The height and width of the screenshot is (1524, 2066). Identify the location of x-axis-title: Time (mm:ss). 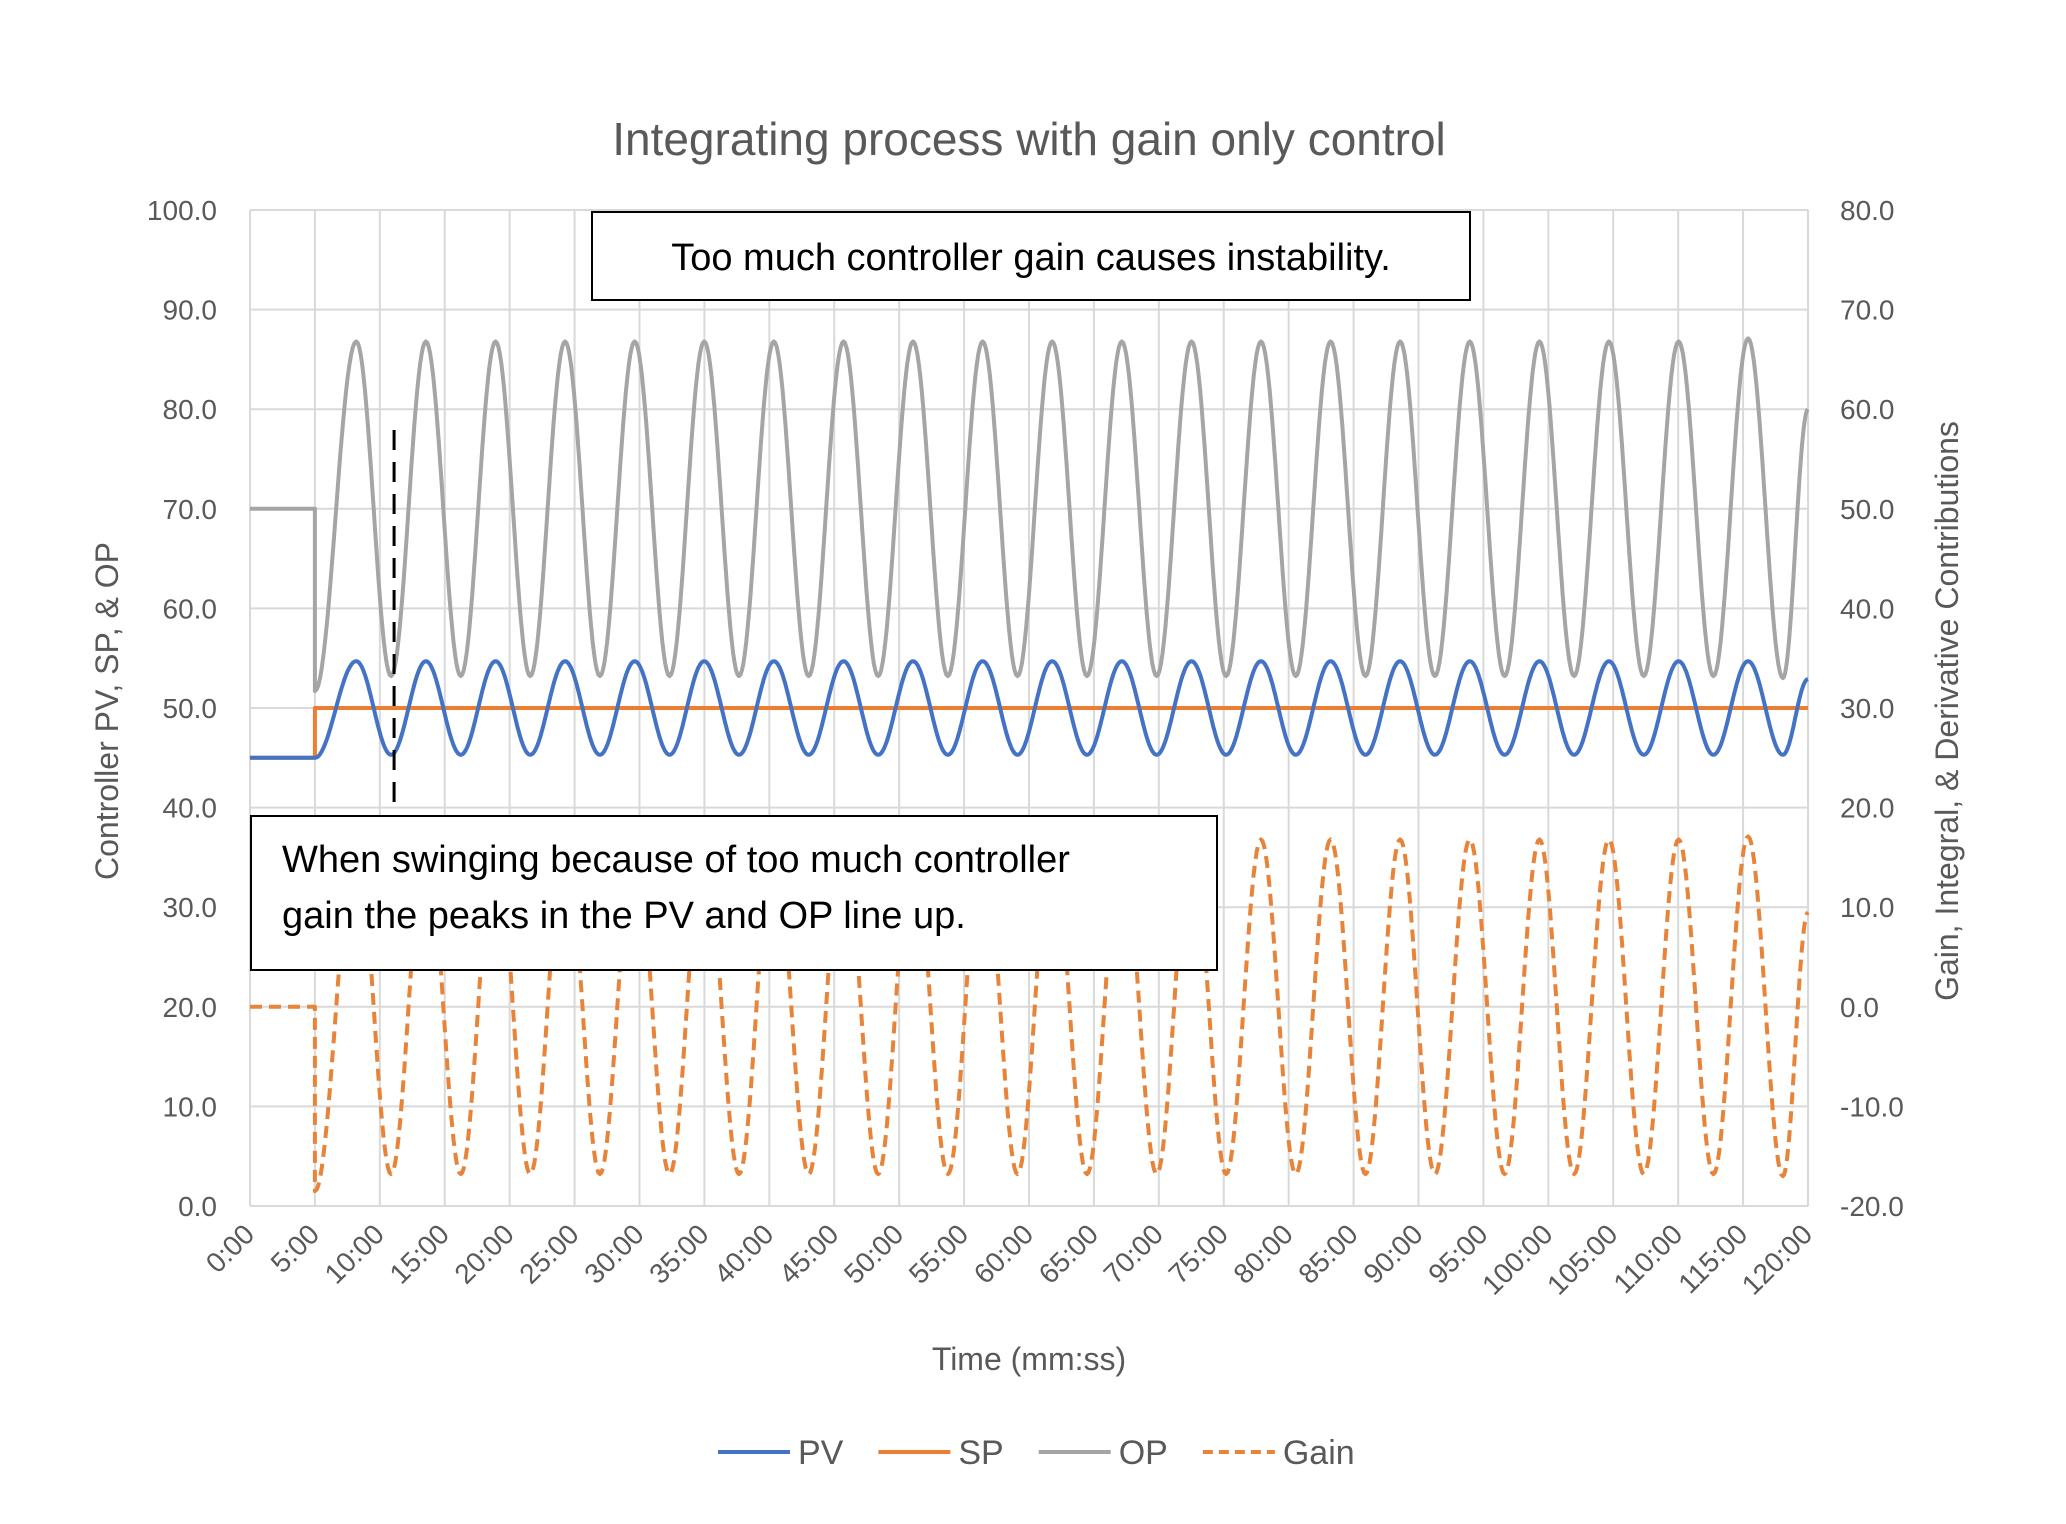
(1029, 1359).